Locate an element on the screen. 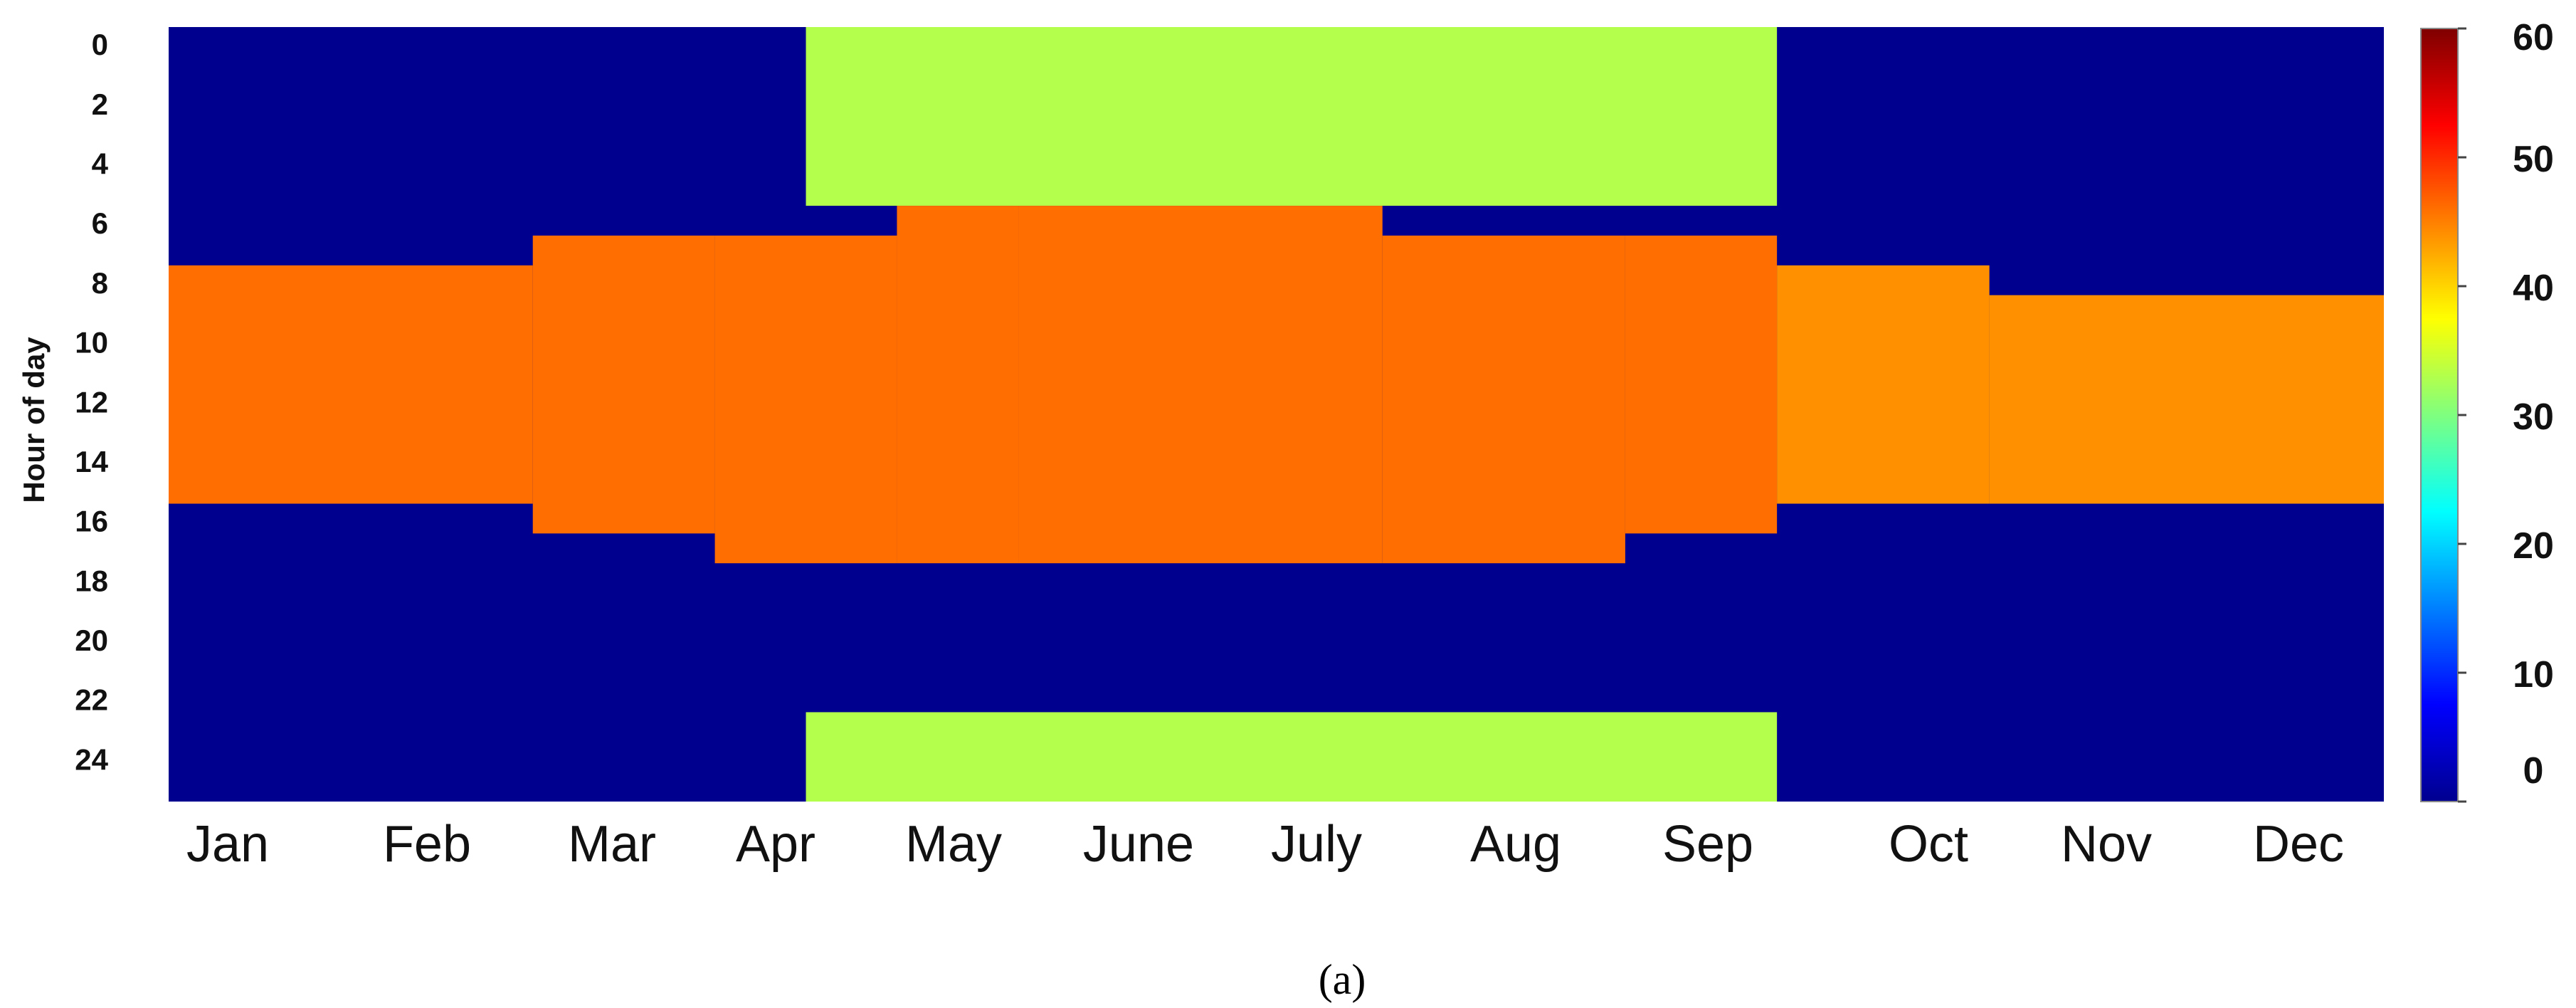  x-tick-jan: Jan is located at coordinates (228, 844).